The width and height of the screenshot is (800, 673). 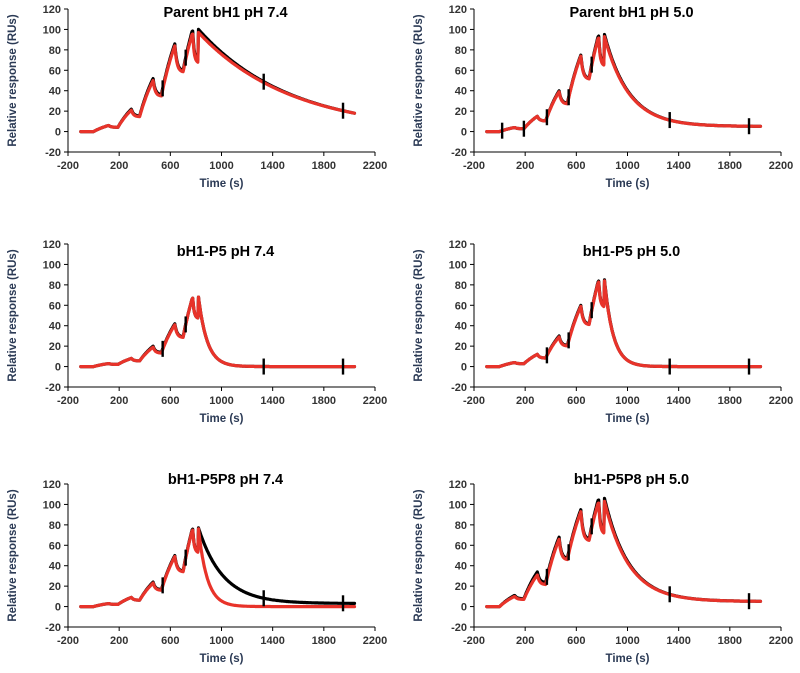 What do you see at coordinates (225, 13) in the screenshot?
I see `panel-title: Parent bH1 pH 7.4` at bounding box center [225, 13].